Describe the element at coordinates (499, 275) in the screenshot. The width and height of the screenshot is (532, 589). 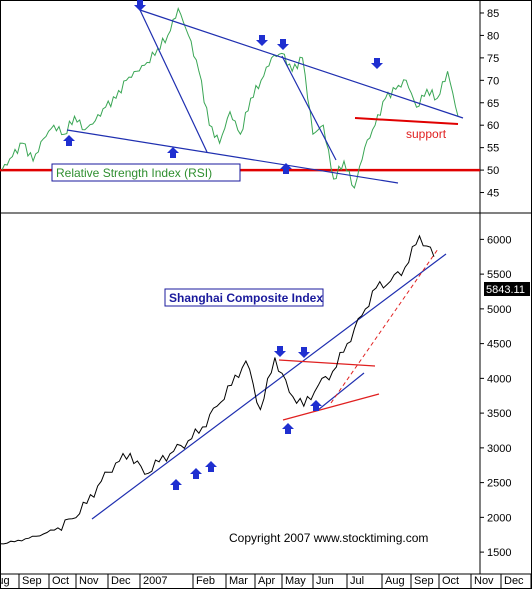
I see `price-y-tick-label: 5500` at that location.